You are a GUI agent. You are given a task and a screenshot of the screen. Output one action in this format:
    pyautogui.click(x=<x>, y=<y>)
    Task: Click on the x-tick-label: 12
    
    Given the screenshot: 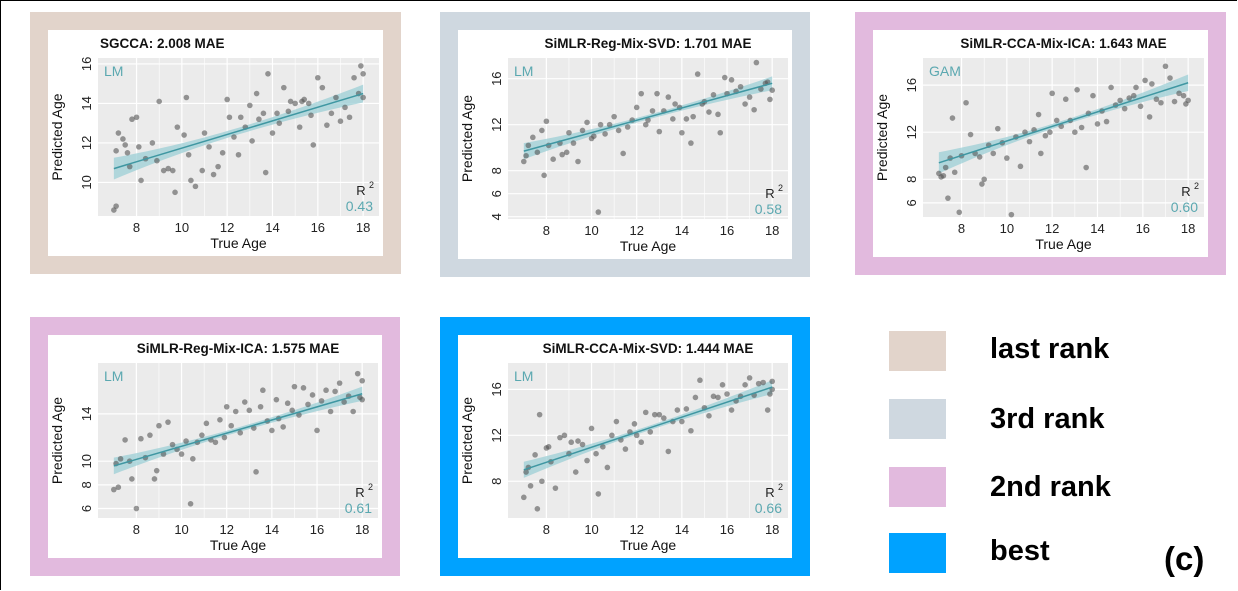 What is the action you would take?
    pyautogui.click(x=226, y=529)
    